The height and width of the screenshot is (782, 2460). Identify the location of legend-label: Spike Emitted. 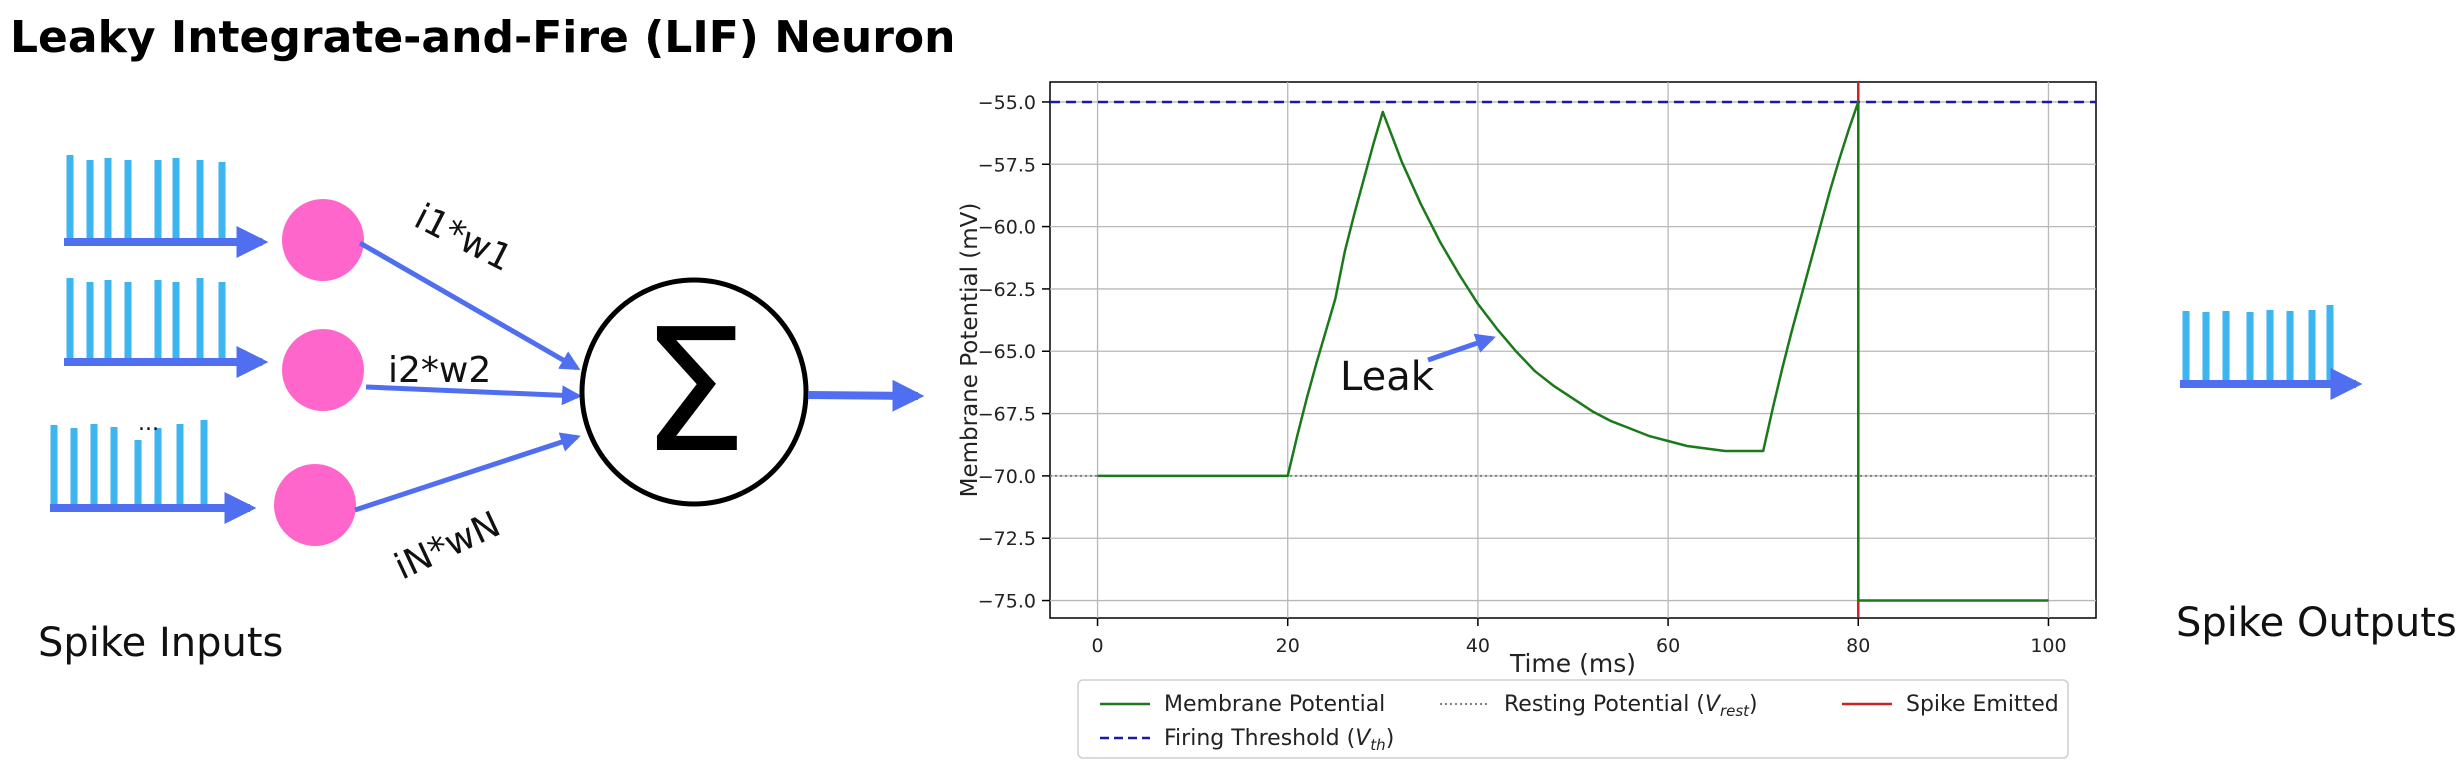
(1982, 704).